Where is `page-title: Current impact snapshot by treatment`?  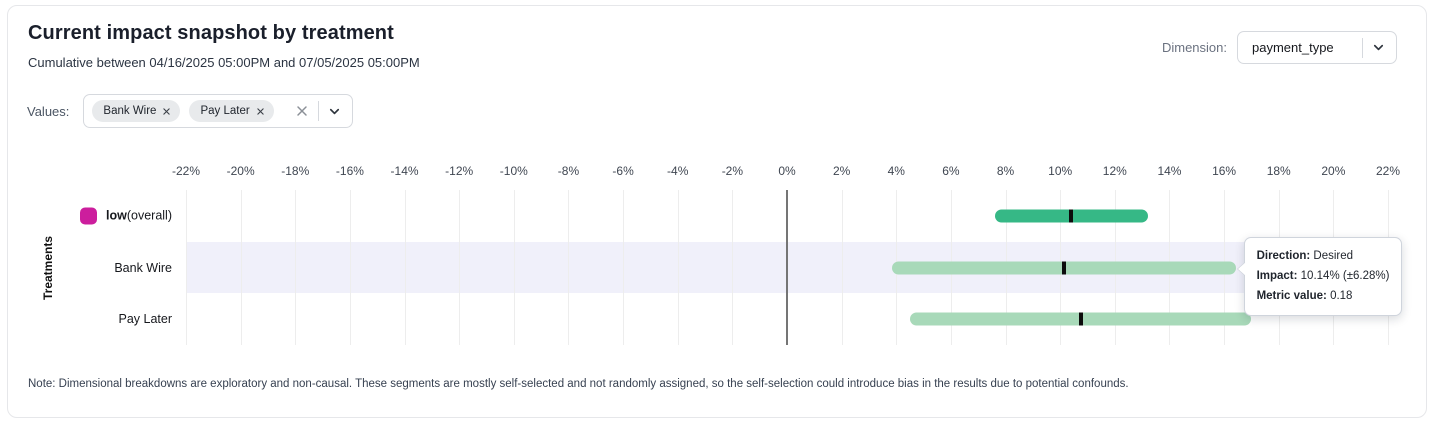
page-title: Current impact snapshot by treatment is located at coordinates (211, 33).